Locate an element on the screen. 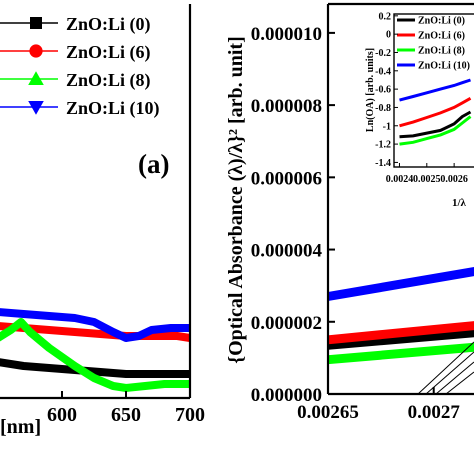 The height and width of the screenshot is (474, 474). right-y-axis-label: {Optical Absorbance (λ)/λ}² [arb. unit] is located at coordinates (236, 200).